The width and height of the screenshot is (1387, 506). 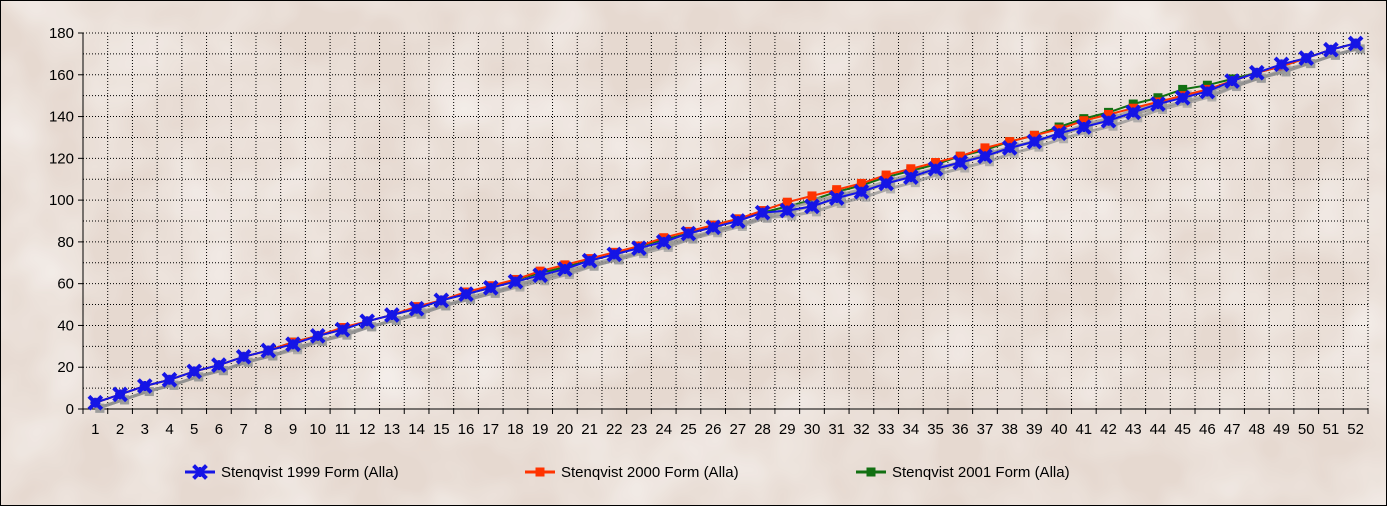 What do you see at coordinates (367, 429) in the screenshot?
I see `x-tick-label: 12` at bounding box center [367, 429].